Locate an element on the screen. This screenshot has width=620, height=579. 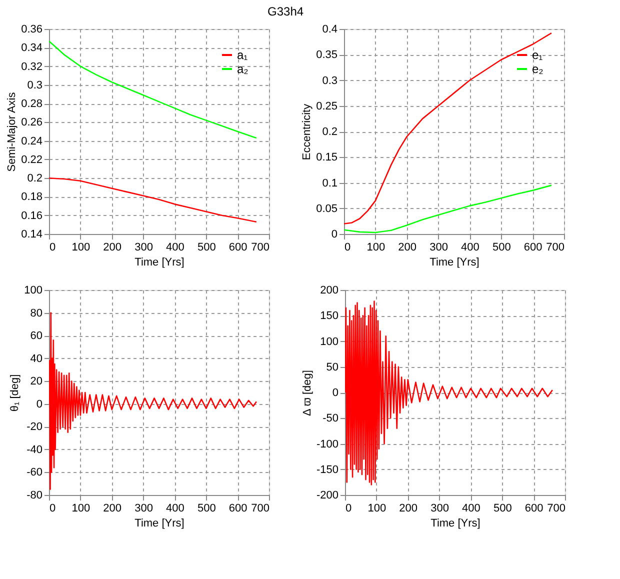
y-tick-label: 200 is located at coordinates (329, 290).